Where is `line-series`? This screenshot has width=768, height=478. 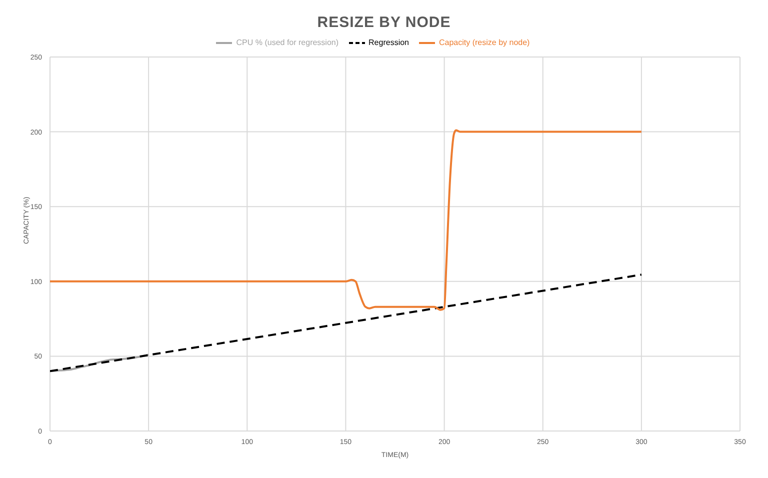
line-series is located at coordinates (100, 363).